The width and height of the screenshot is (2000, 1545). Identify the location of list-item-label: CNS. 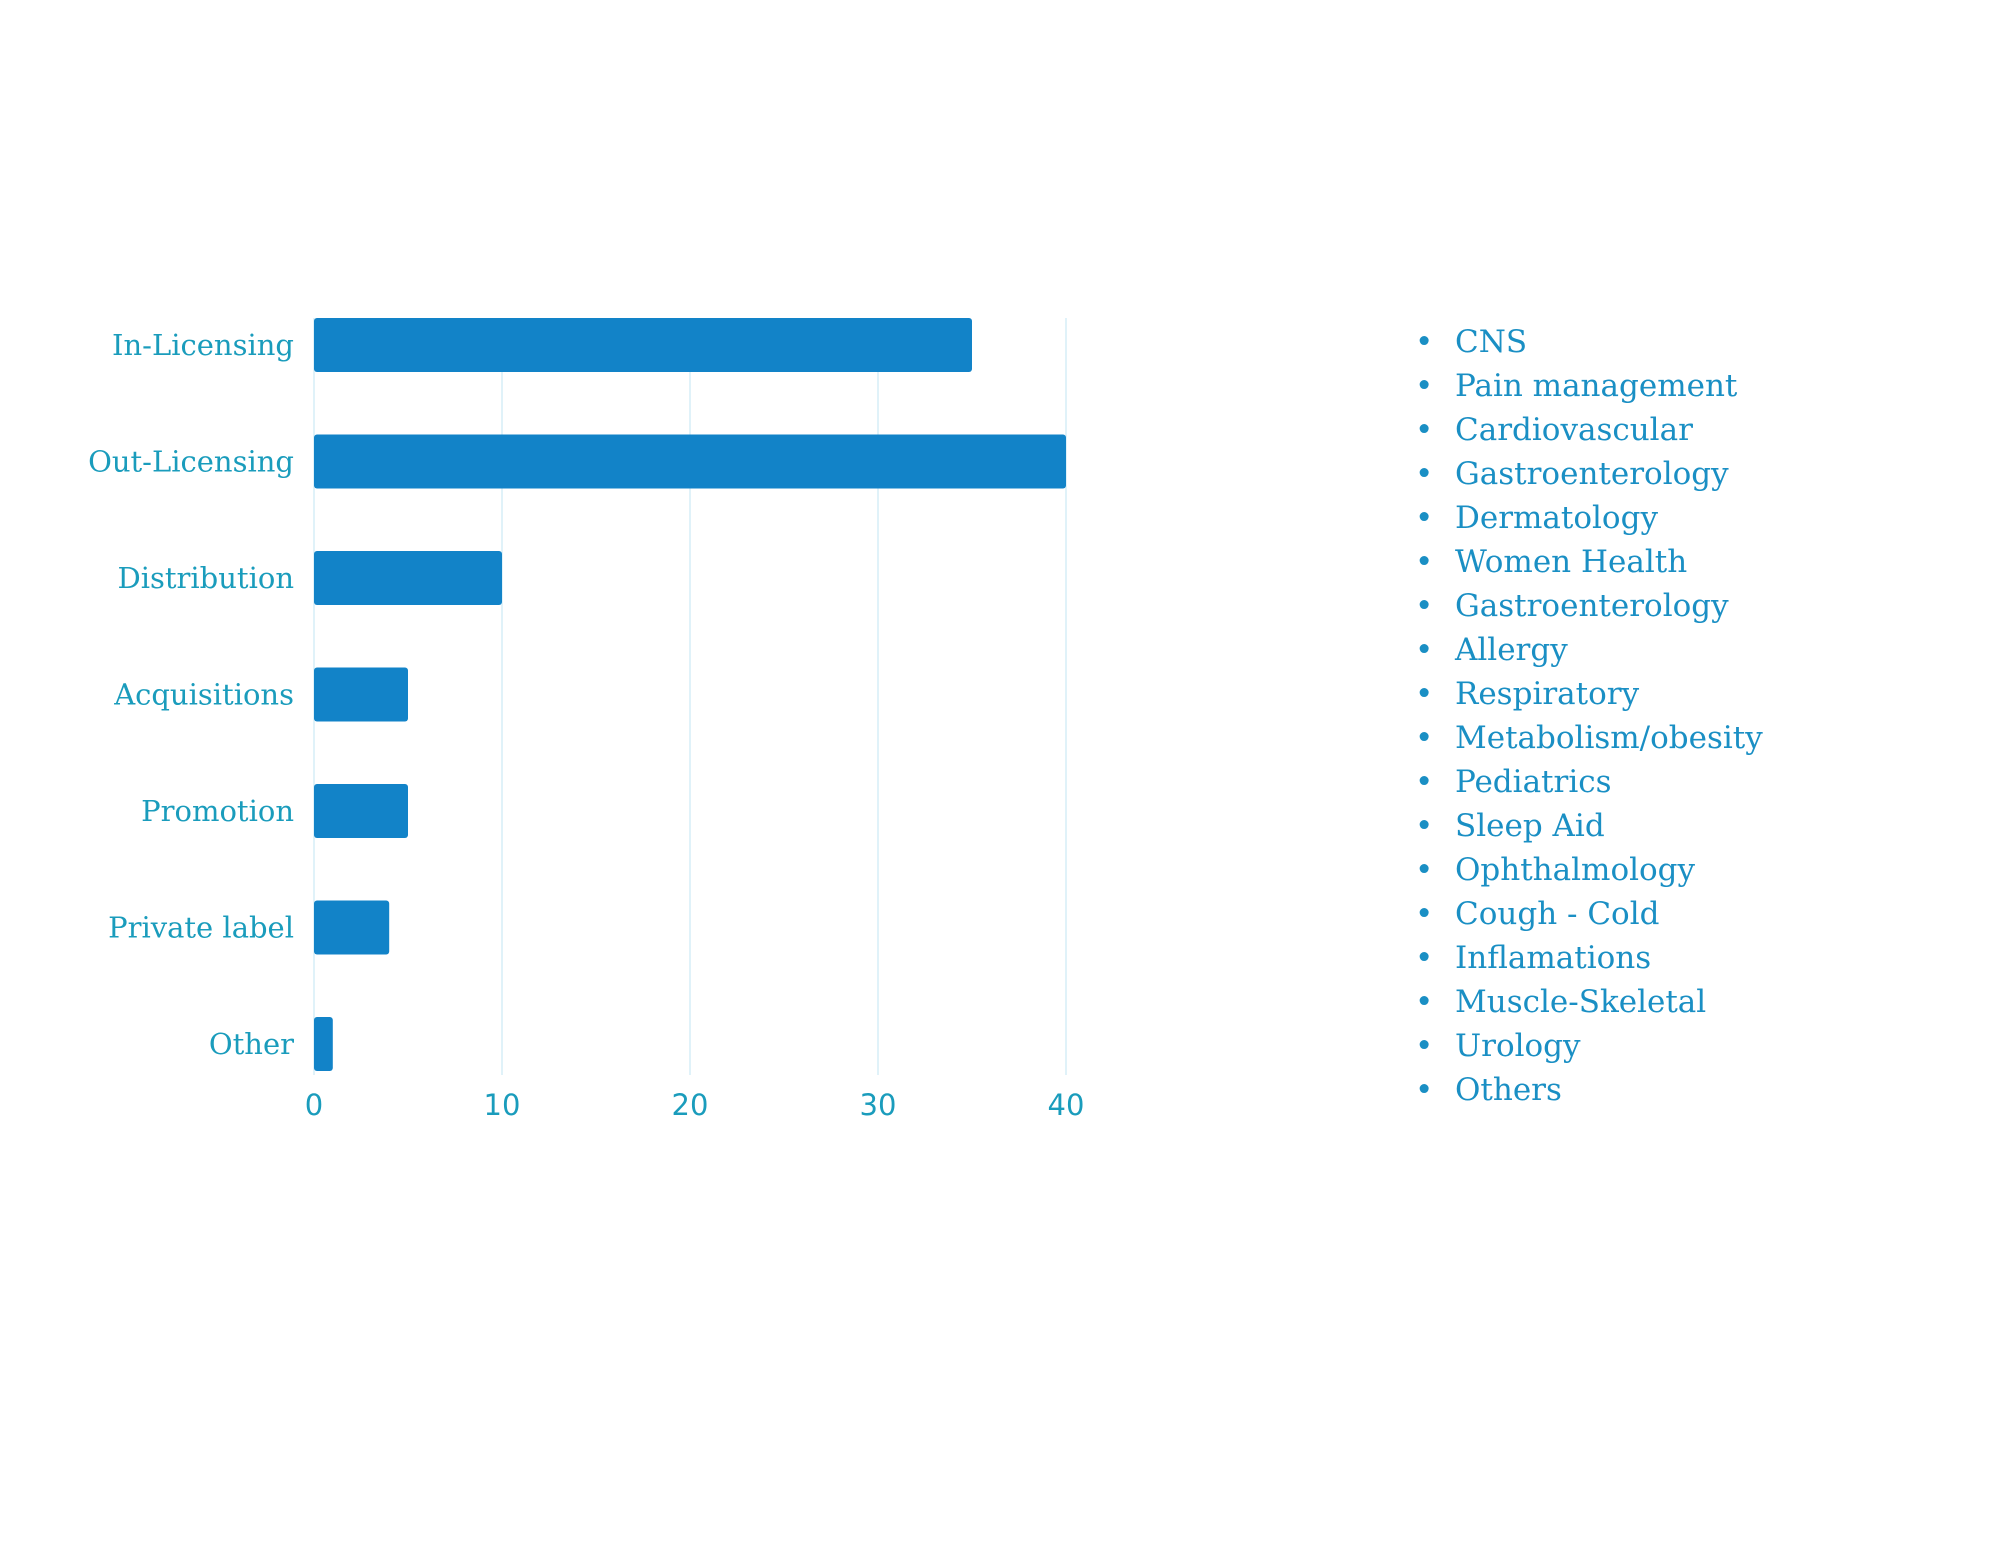
(1491, 342).